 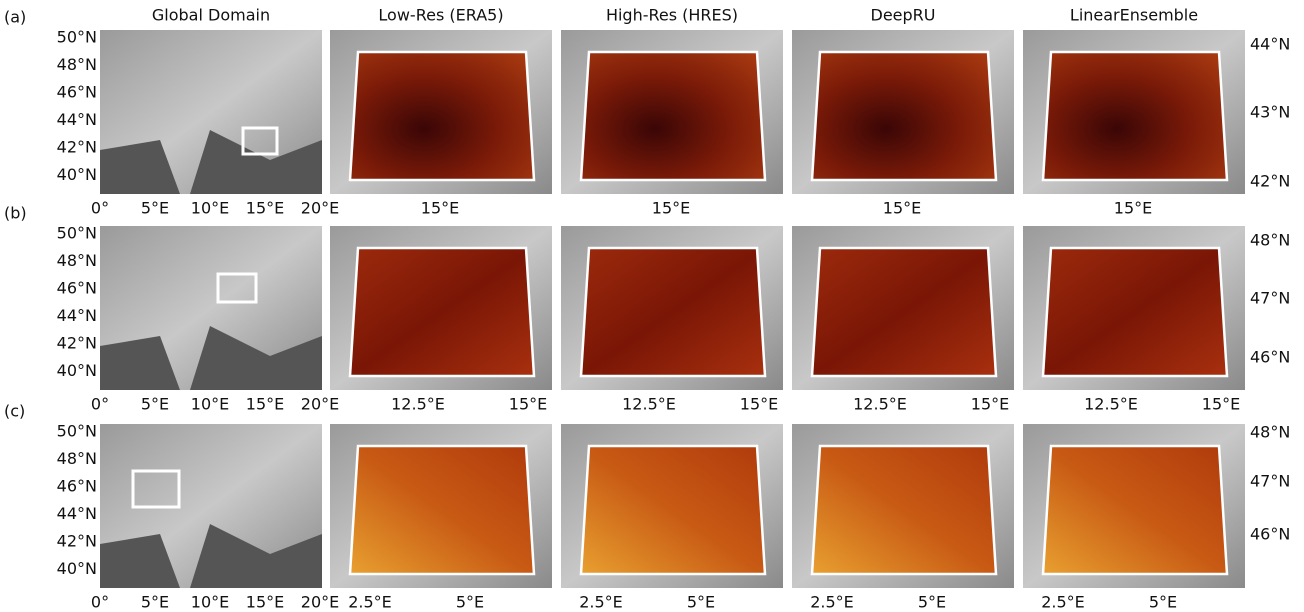 I want to click on row-label: (b), so click(x=15, y=213).